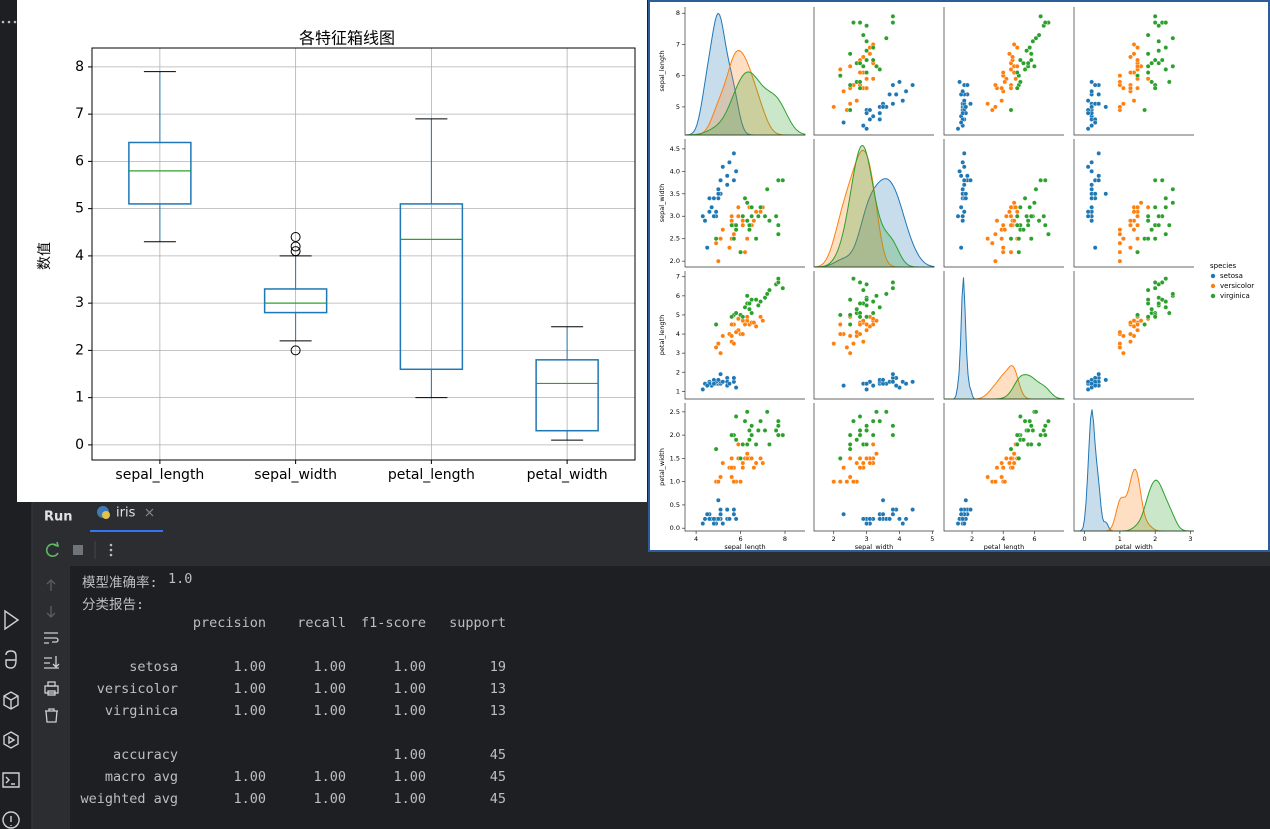 The height and width of the screenshot is (829, 1270). Describe the element at coordinates (51, 585) in the screenshot. I see `scroll-up` at that location.